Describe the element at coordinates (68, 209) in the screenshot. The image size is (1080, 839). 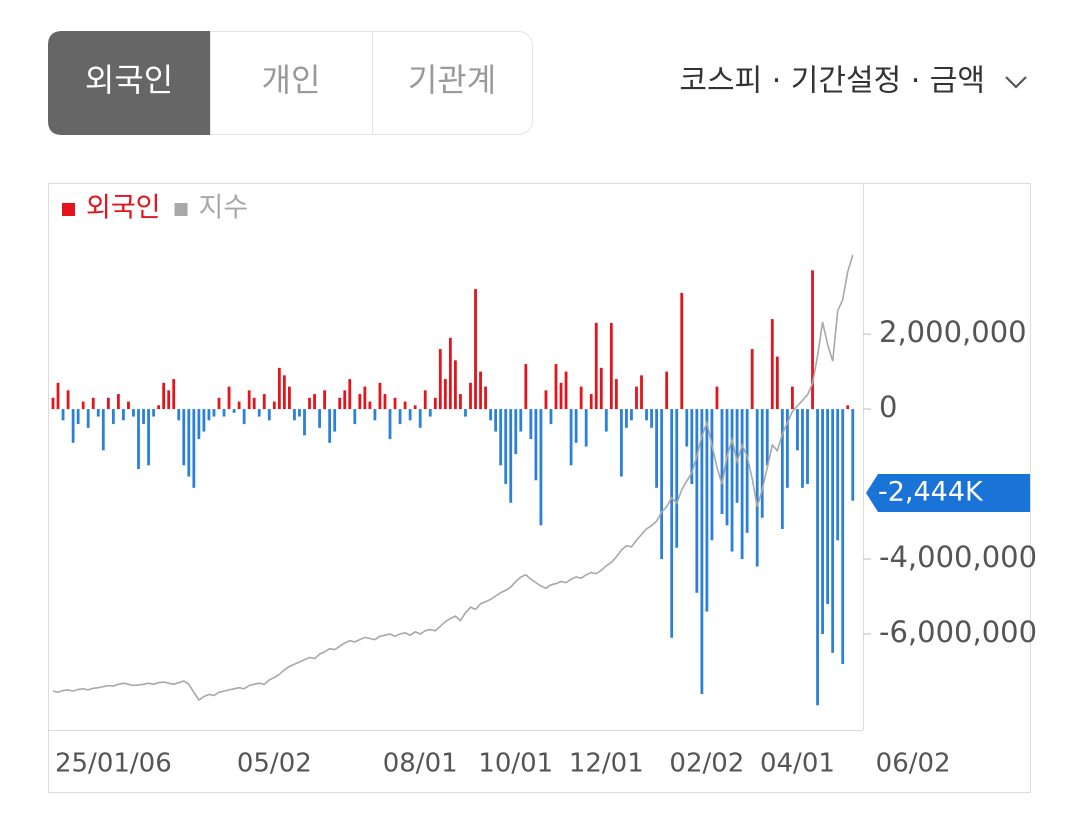
I see `legend-swatch` at that location.